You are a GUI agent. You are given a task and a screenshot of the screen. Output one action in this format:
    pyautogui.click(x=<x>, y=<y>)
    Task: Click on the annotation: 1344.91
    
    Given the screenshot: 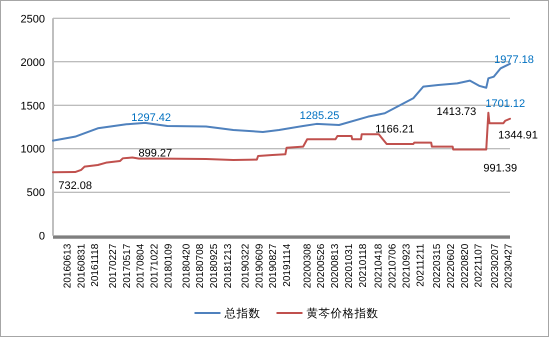 What is the action you would take?
    pyautogui.click(x=518, y=136)
    